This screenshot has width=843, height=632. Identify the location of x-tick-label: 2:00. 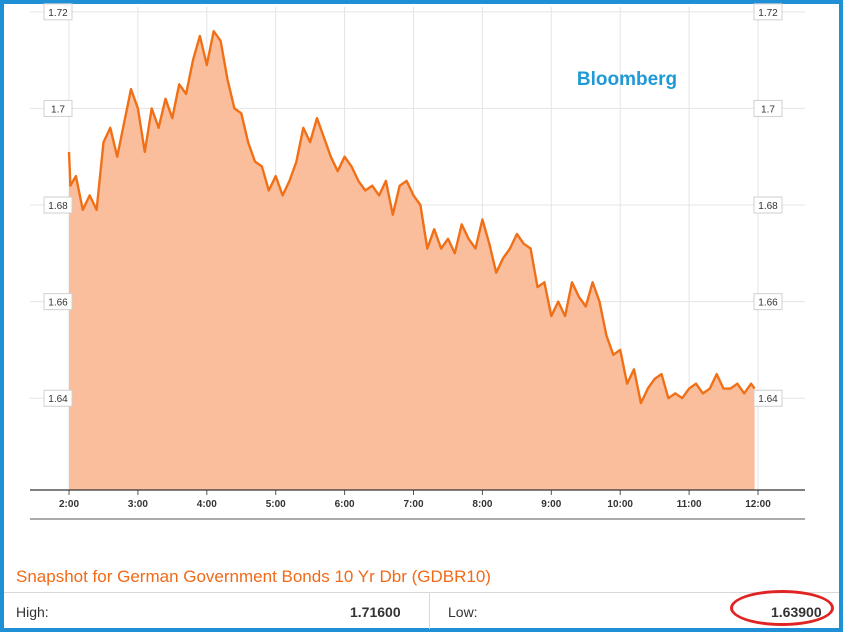
(69, 504).